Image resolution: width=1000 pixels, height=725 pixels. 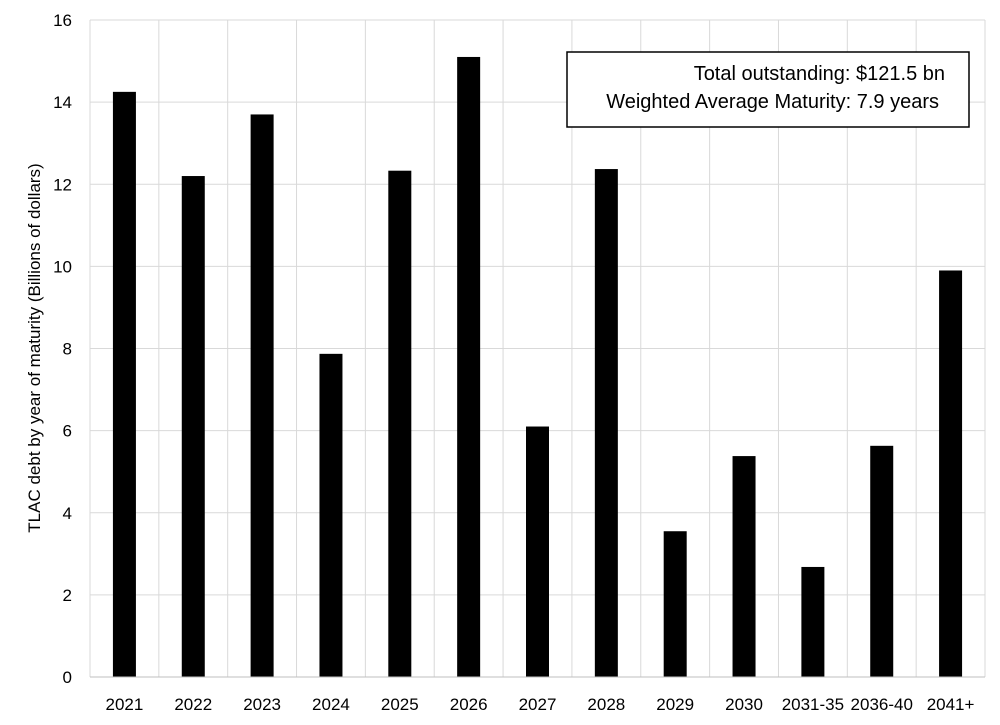 What do you see at coordinates (262, 704) in the screenshot?
I see `x-tick-label: 2023` at bounding box center [262, 704].